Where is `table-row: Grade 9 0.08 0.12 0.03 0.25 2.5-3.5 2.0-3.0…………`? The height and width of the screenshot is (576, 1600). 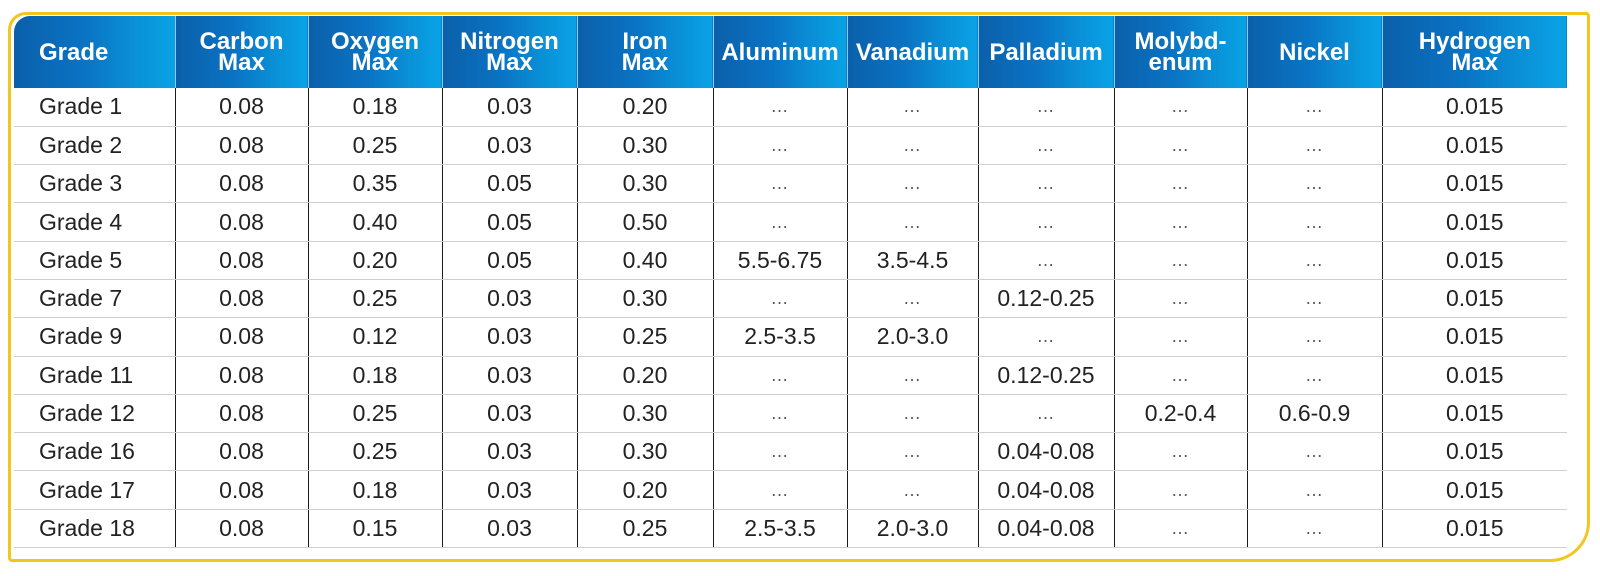
table-row: Grade 9 0.08 0.12 0.03 0.25 2.5-3.5 2.0-3.0………… is located at coordinates (790, 337).